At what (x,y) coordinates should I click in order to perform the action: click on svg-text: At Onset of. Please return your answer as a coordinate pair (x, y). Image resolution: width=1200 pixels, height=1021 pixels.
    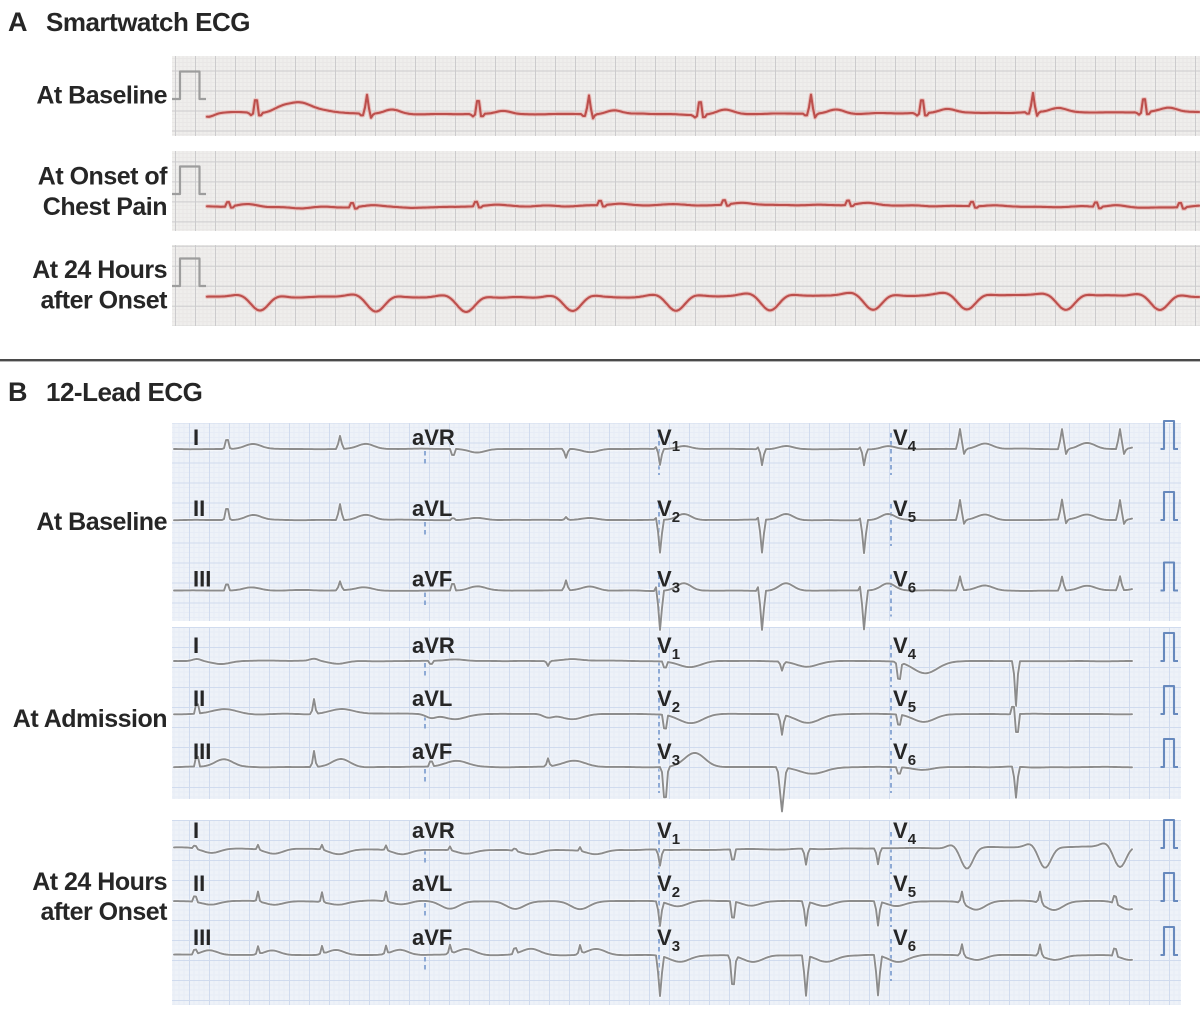
    Looking at the image, I should click on (103, 177).